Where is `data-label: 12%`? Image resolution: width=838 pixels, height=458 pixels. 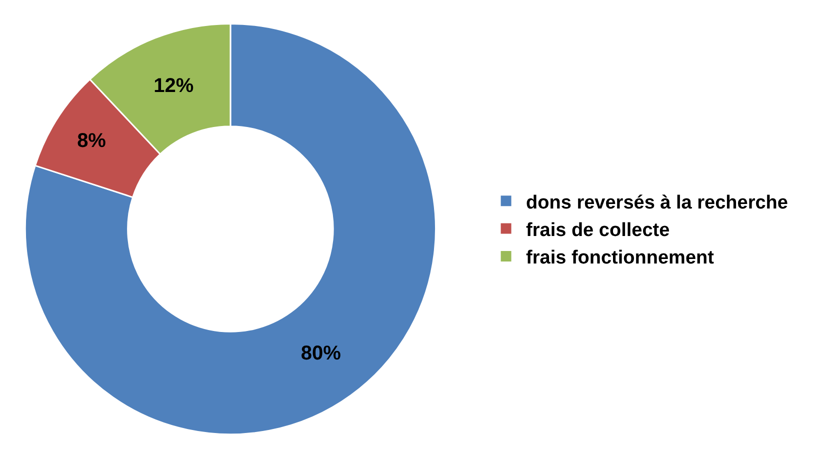
data-label: 12% is located at coordinates (174, 85).